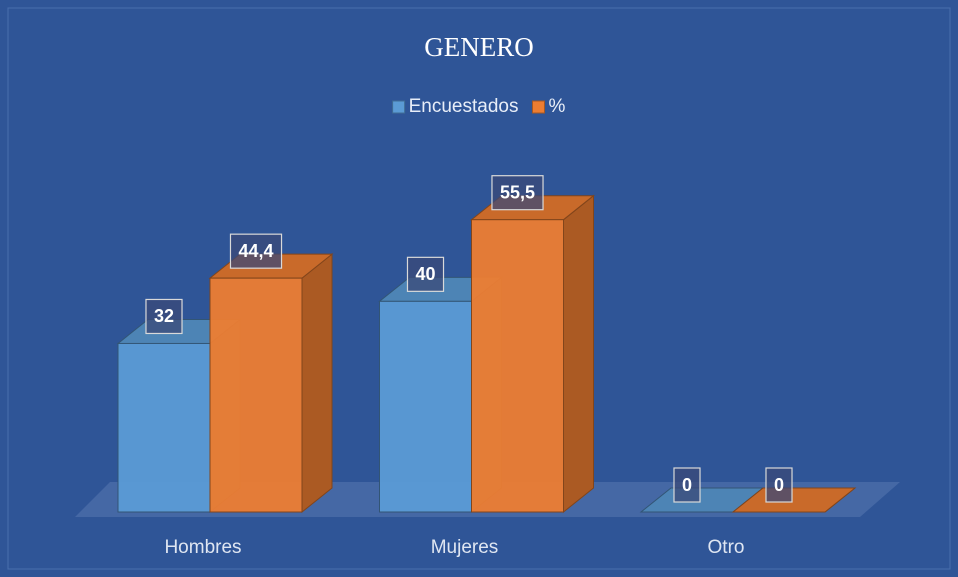 The height and width of the screenshot is (577, 958). I want to click on legend: Encuestados%, so click(478, 106).